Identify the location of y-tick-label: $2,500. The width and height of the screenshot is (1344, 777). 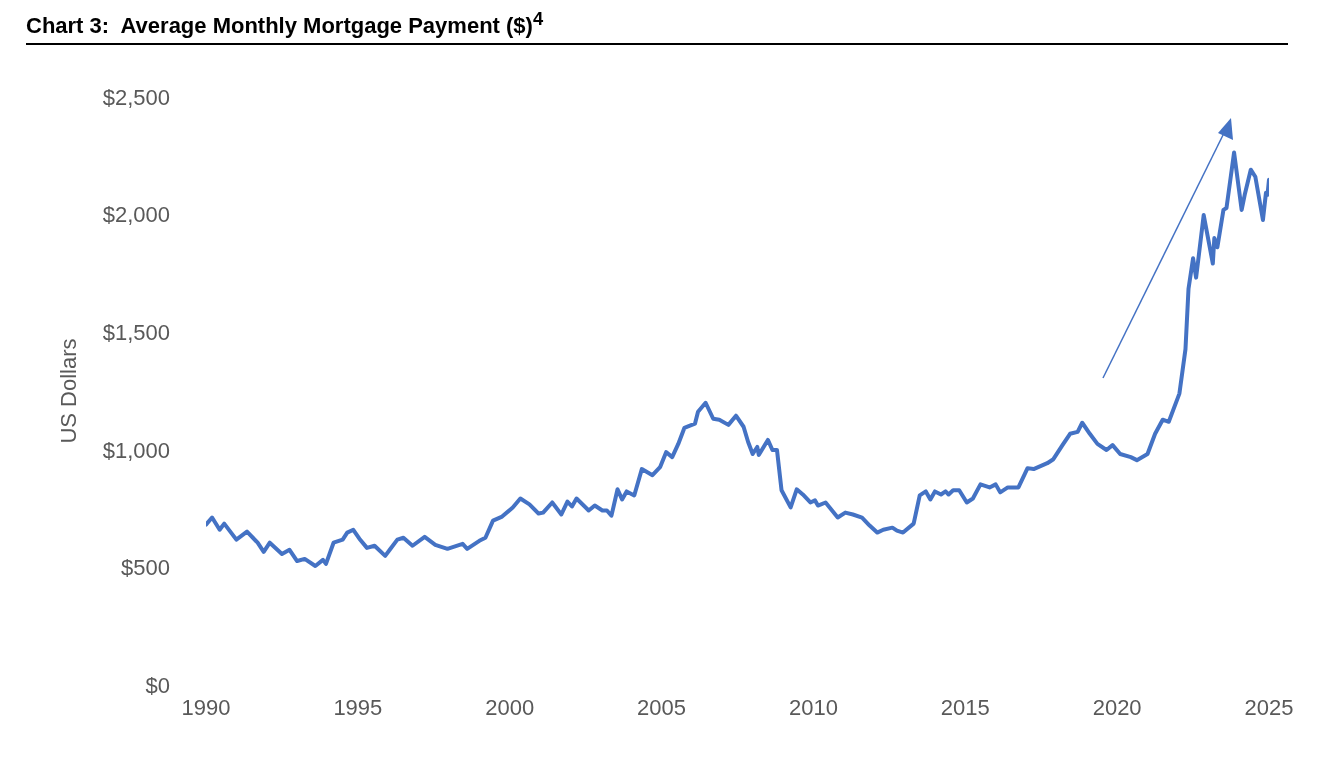
(136, 98).